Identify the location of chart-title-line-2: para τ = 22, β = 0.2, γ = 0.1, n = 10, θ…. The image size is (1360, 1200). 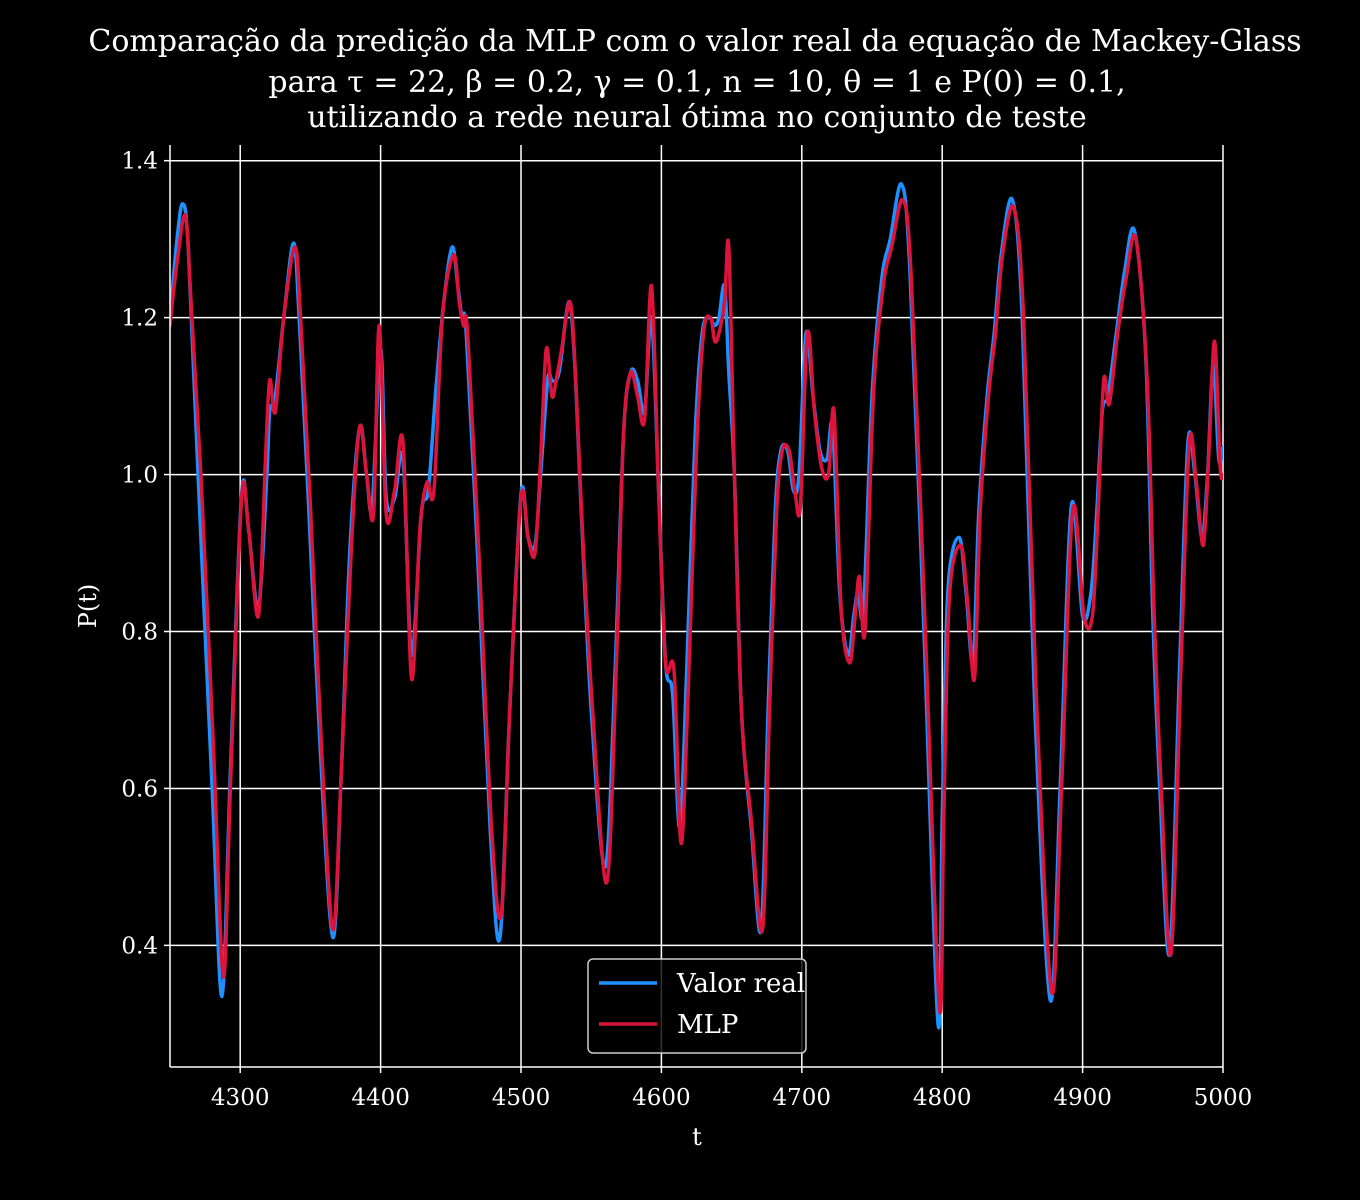
(696, 82).